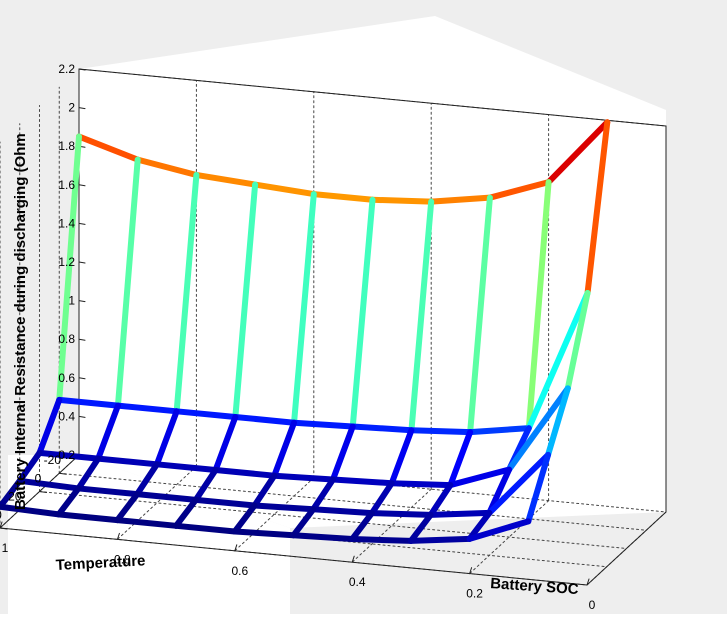 The height and width of the screenshot is (619, 727). I want to click on bottom-panel, so click(149, 534).